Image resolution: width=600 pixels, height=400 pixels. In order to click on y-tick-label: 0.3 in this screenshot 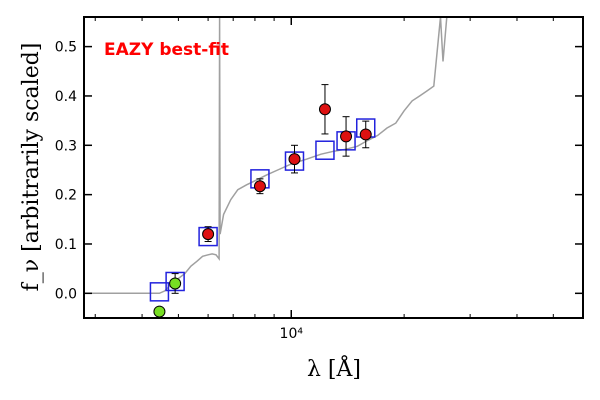, I will do `click(66, 146)`.